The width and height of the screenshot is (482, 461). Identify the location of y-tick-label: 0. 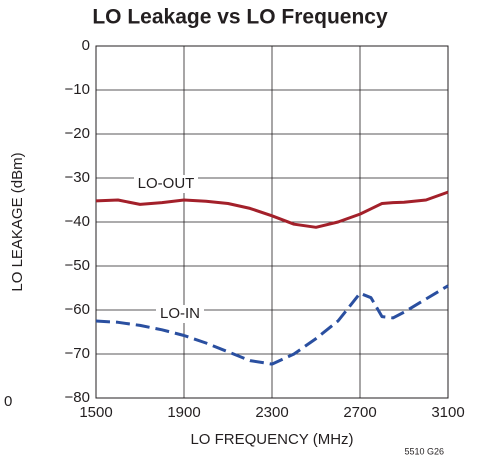
(86, 45).